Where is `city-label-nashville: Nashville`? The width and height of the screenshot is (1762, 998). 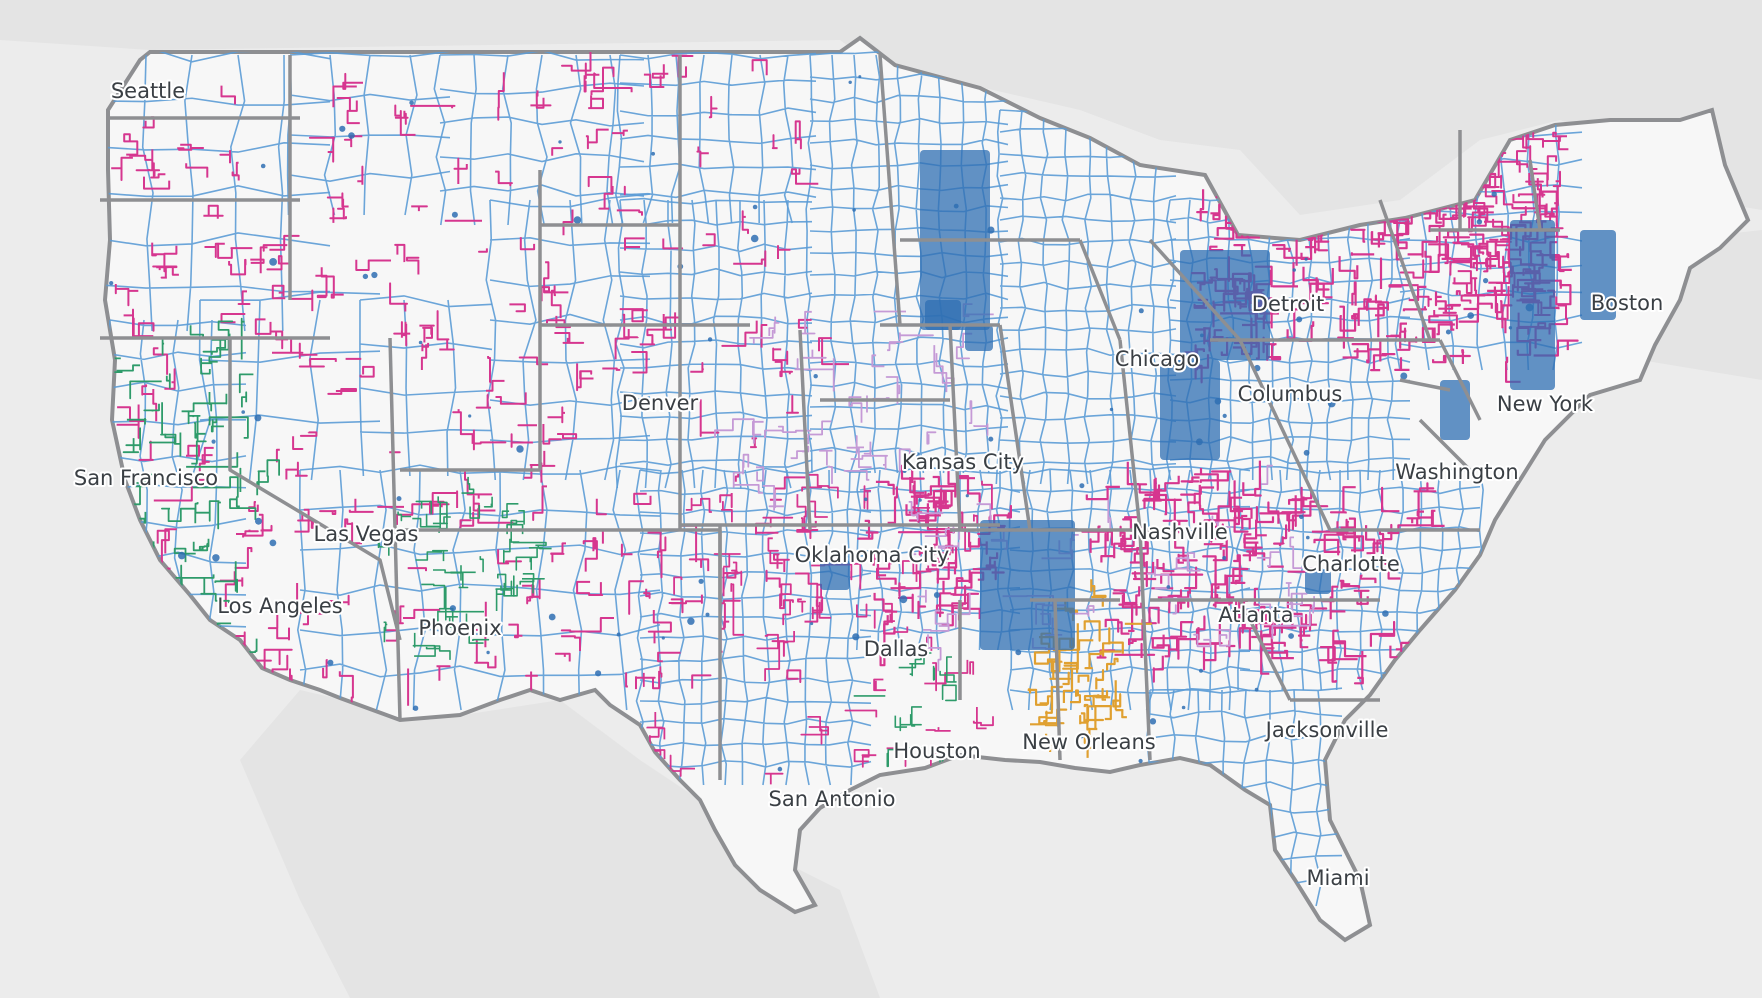
city-label-nashville: Nashville is located at coordinates (1180, 532).